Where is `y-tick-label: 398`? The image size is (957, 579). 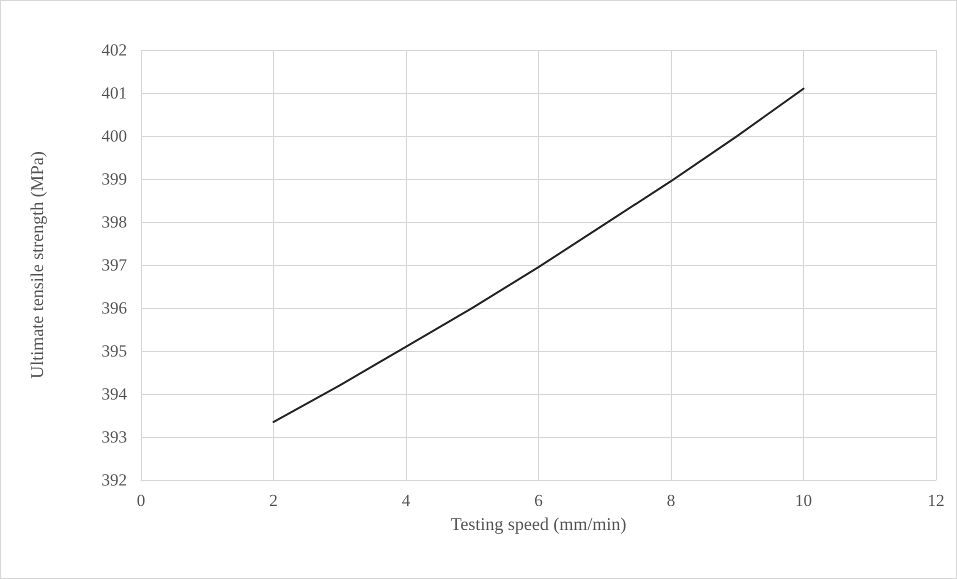 y-tick-label: 398 is located at coordinates (114, 222).